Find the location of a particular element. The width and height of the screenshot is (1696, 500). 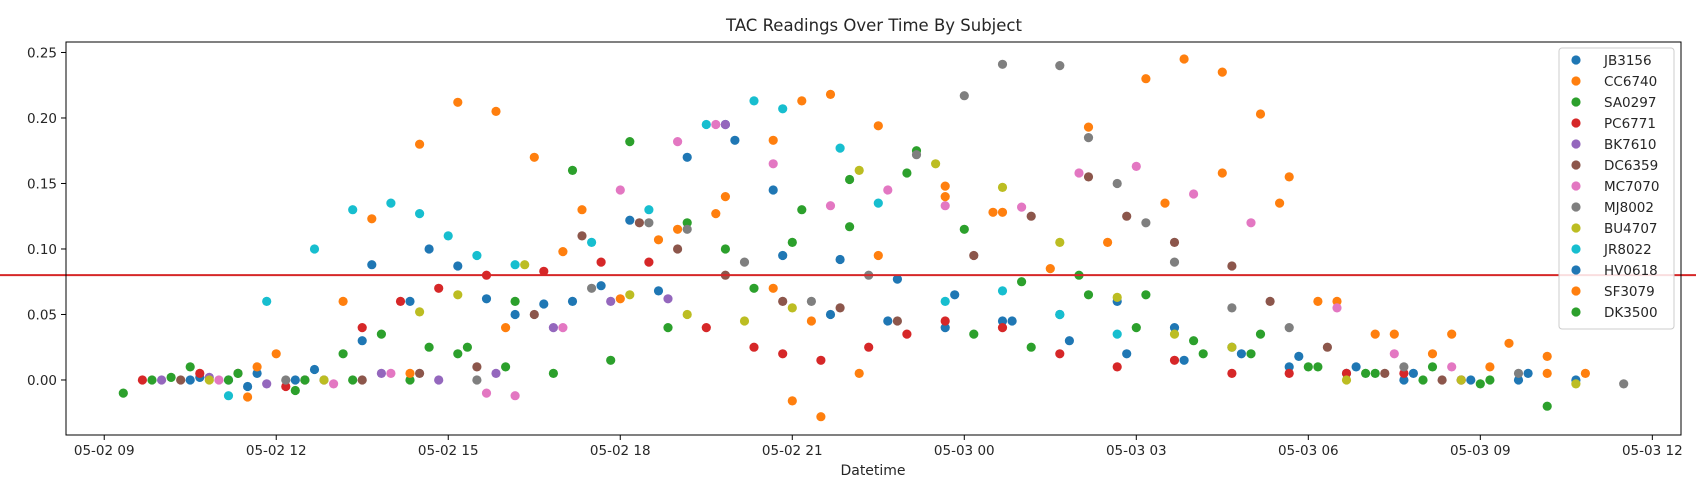

legend-label: BU4707 is located at coordinates (1631, 229).